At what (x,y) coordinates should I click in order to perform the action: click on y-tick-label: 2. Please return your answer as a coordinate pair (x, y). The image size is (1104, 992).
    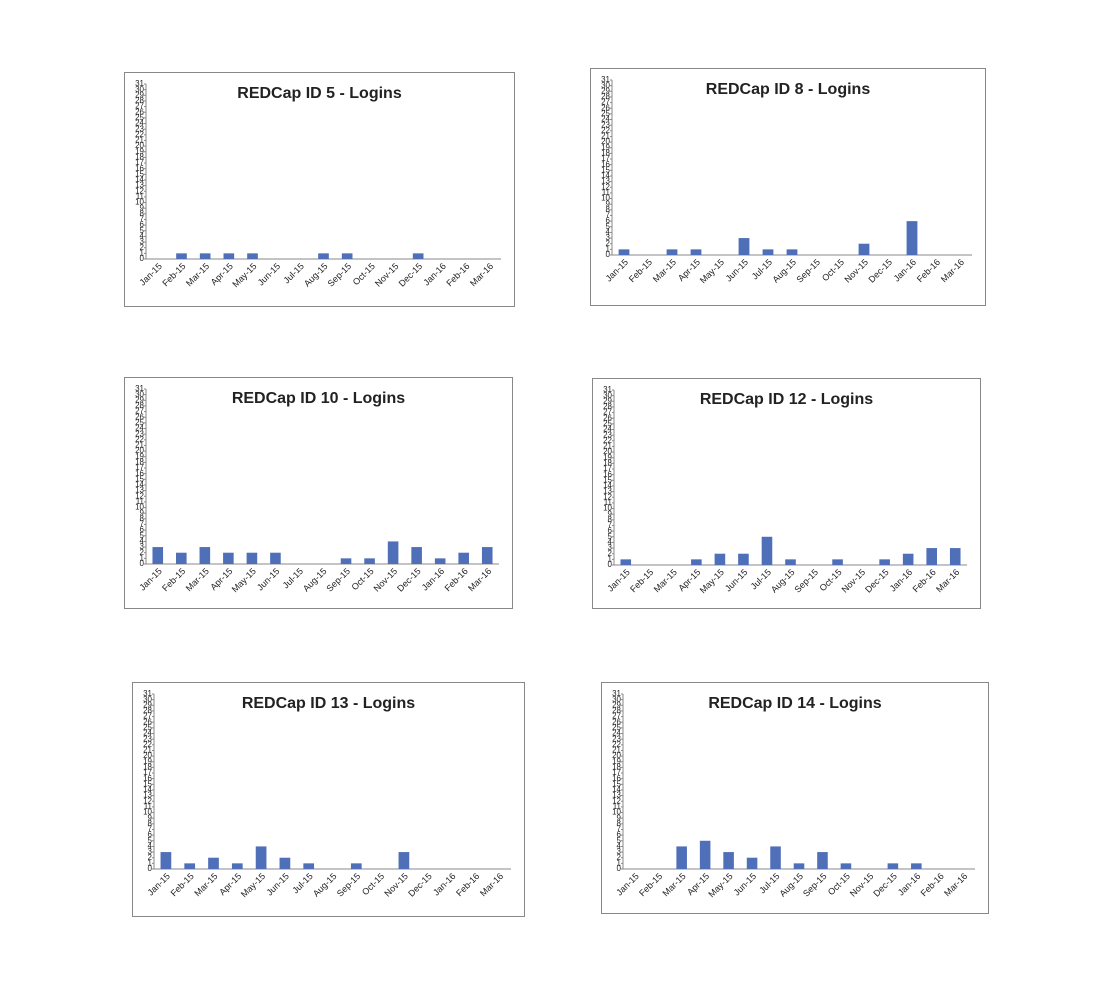
    Looking at the image, I should click on (142, 552).